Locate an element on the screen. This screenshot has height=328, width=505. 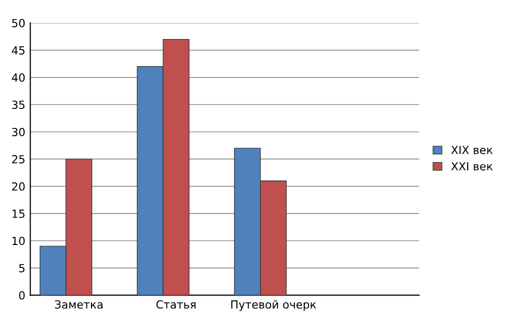
y-tick-label: 50 is located at coordinates (18, 23).